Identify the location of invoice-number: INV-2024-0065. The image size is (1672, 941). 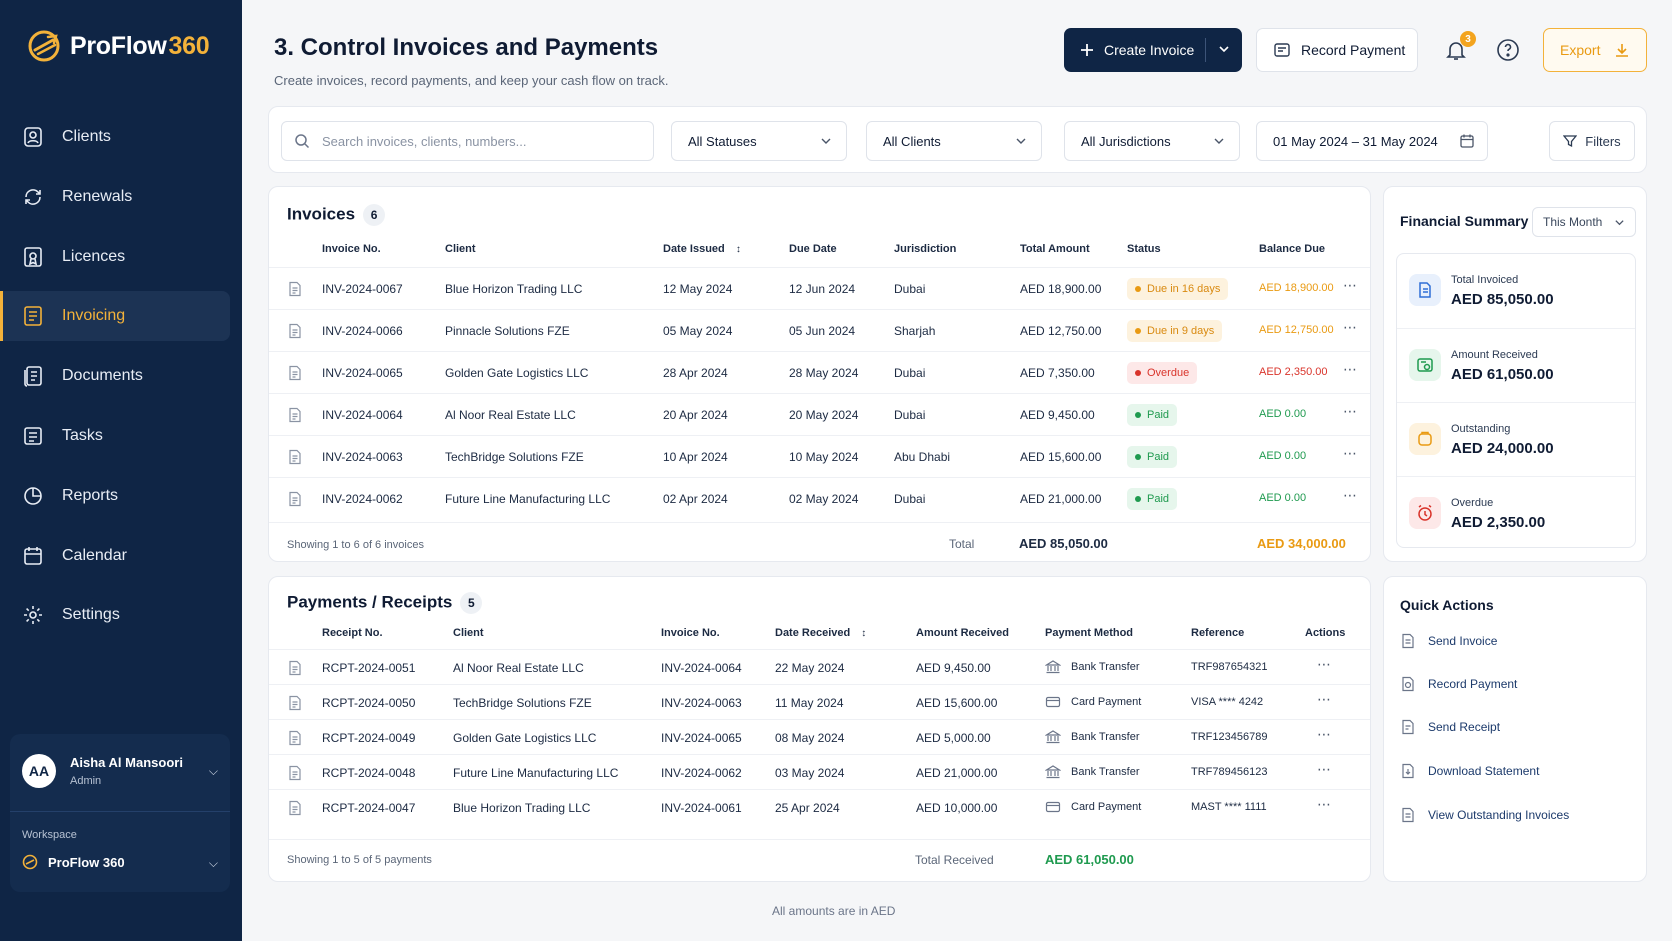
(362, 373).